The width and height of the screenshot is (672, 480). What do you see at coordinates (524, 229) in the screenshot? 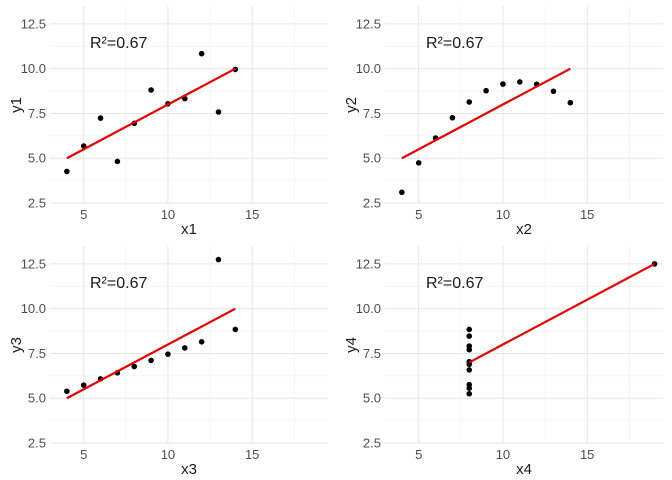
I see `x-axis-title: x2` at bounding box center [524, 229].